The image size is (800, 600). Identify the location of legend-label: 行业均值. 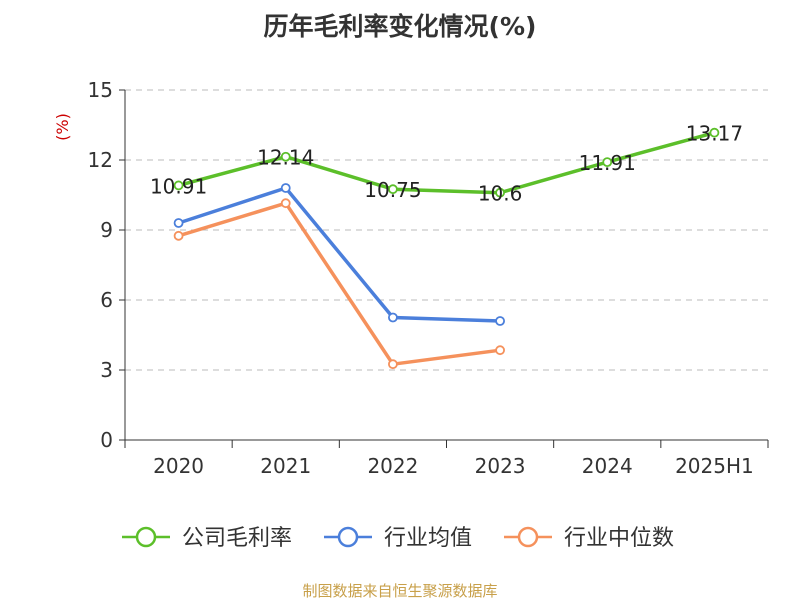
(428, 538).